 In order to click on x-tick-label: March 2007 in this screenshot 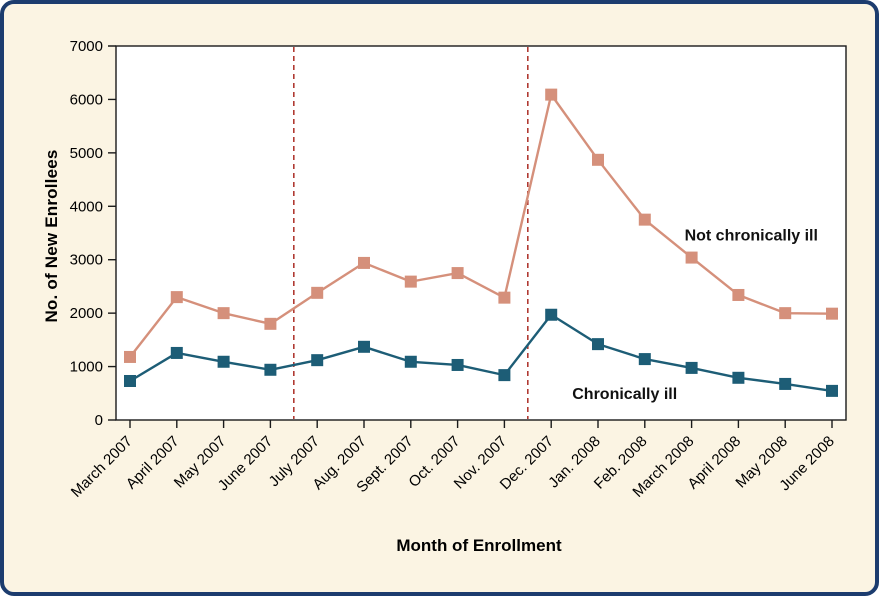, I will do `click(102, 467)`.